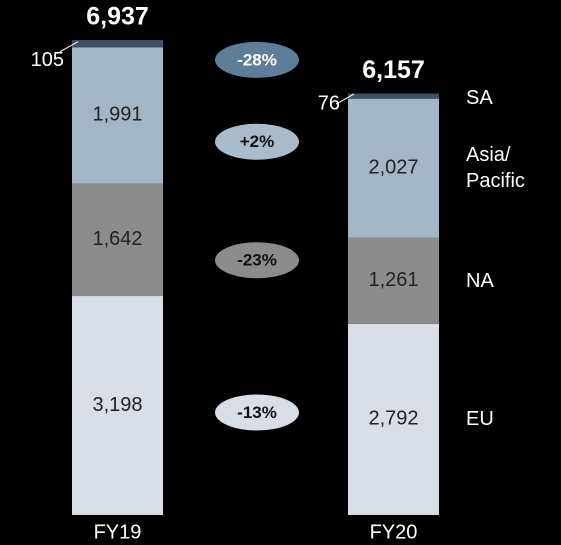 This screenshot has height=545, width=561. What do you see at coordinates (480, 419) in the screenshot?
I see `legend-label: EU` at bounding box center [480, 419].